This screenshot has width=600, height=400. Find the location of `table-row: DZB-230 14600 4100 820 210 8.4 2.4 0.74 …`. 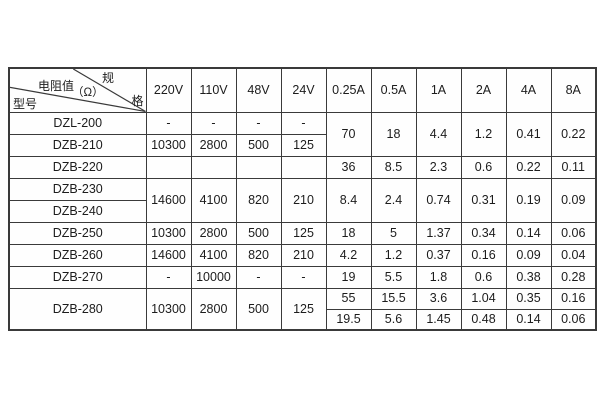

table-row: DZB-230 14600 4100 820 210 8.4 2.4 0.74 … is located at coordinates (302, 200).